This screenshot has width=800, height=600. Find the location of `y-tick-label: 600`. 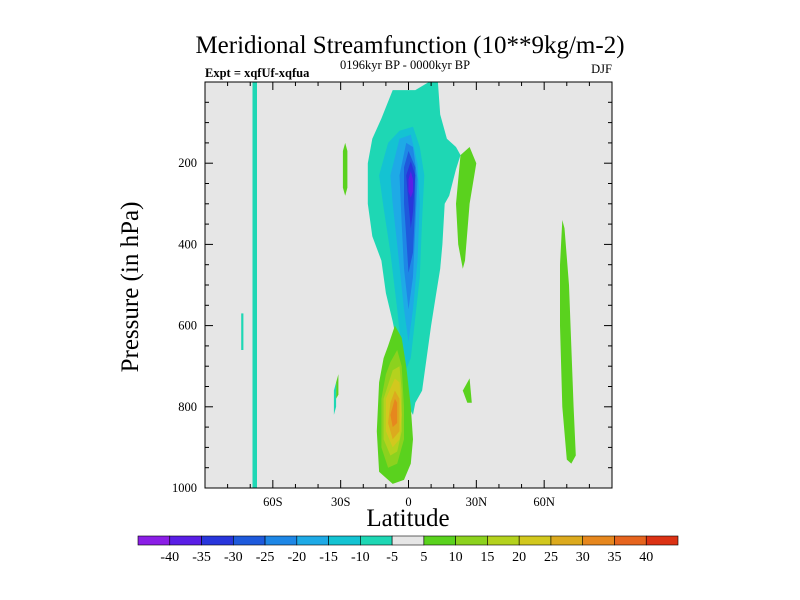

y-tick-label: 600 is located at coordinates (187, 326).